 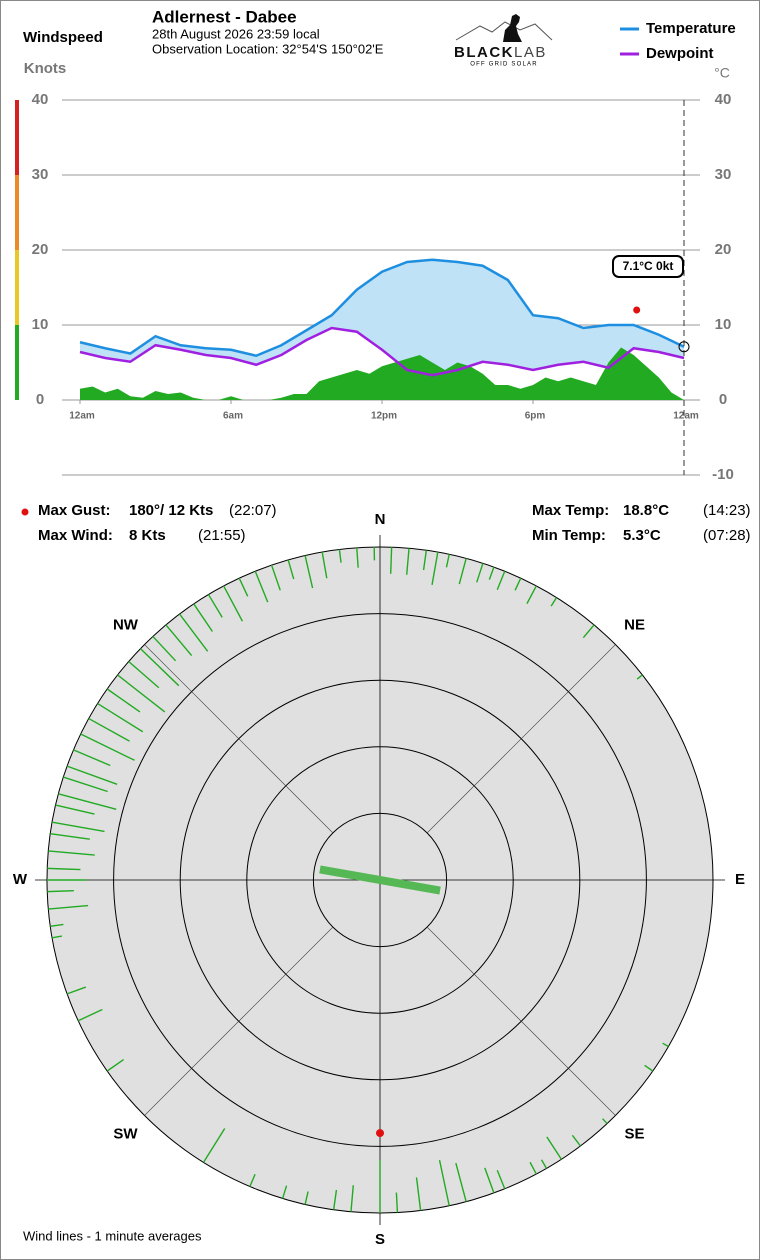 What do you see at coordinates (20, 879) in the screenshot?
I see `direction-label: W` at bounding box center [20, 879].